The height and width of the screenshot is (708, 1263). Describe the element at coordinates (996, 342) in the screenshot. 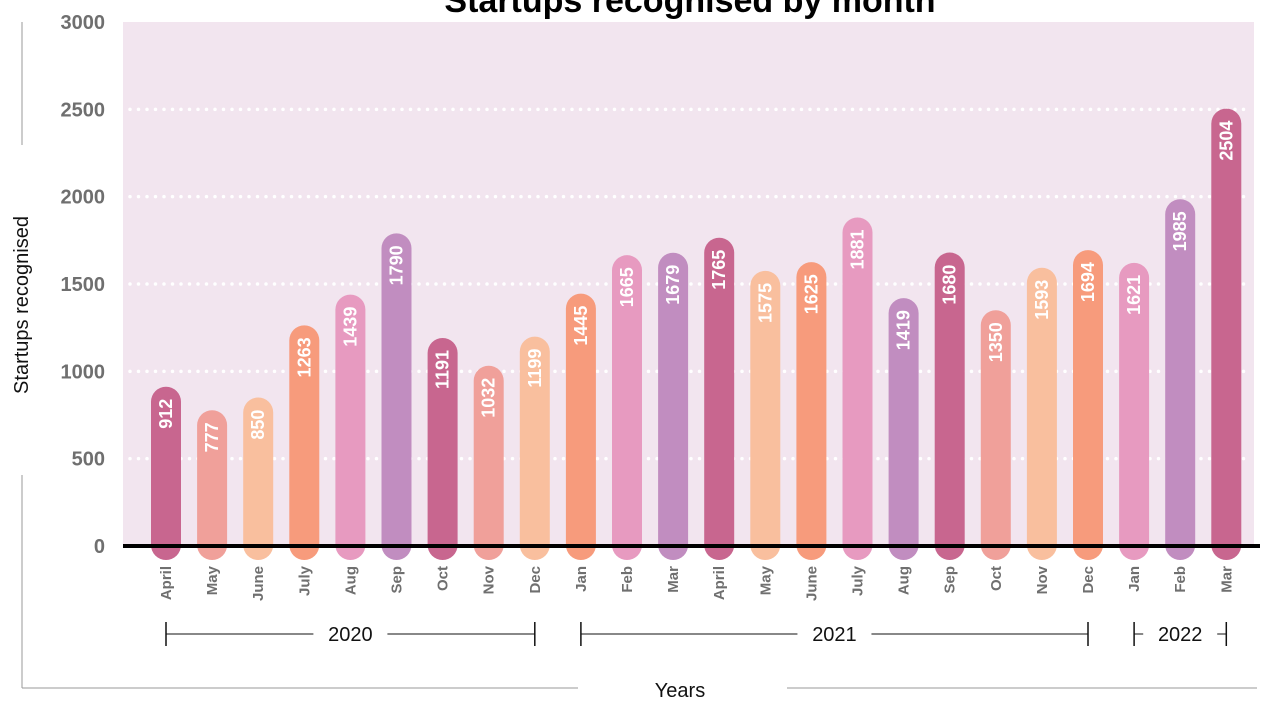

I see `bar-value-label: 1350` at that location.